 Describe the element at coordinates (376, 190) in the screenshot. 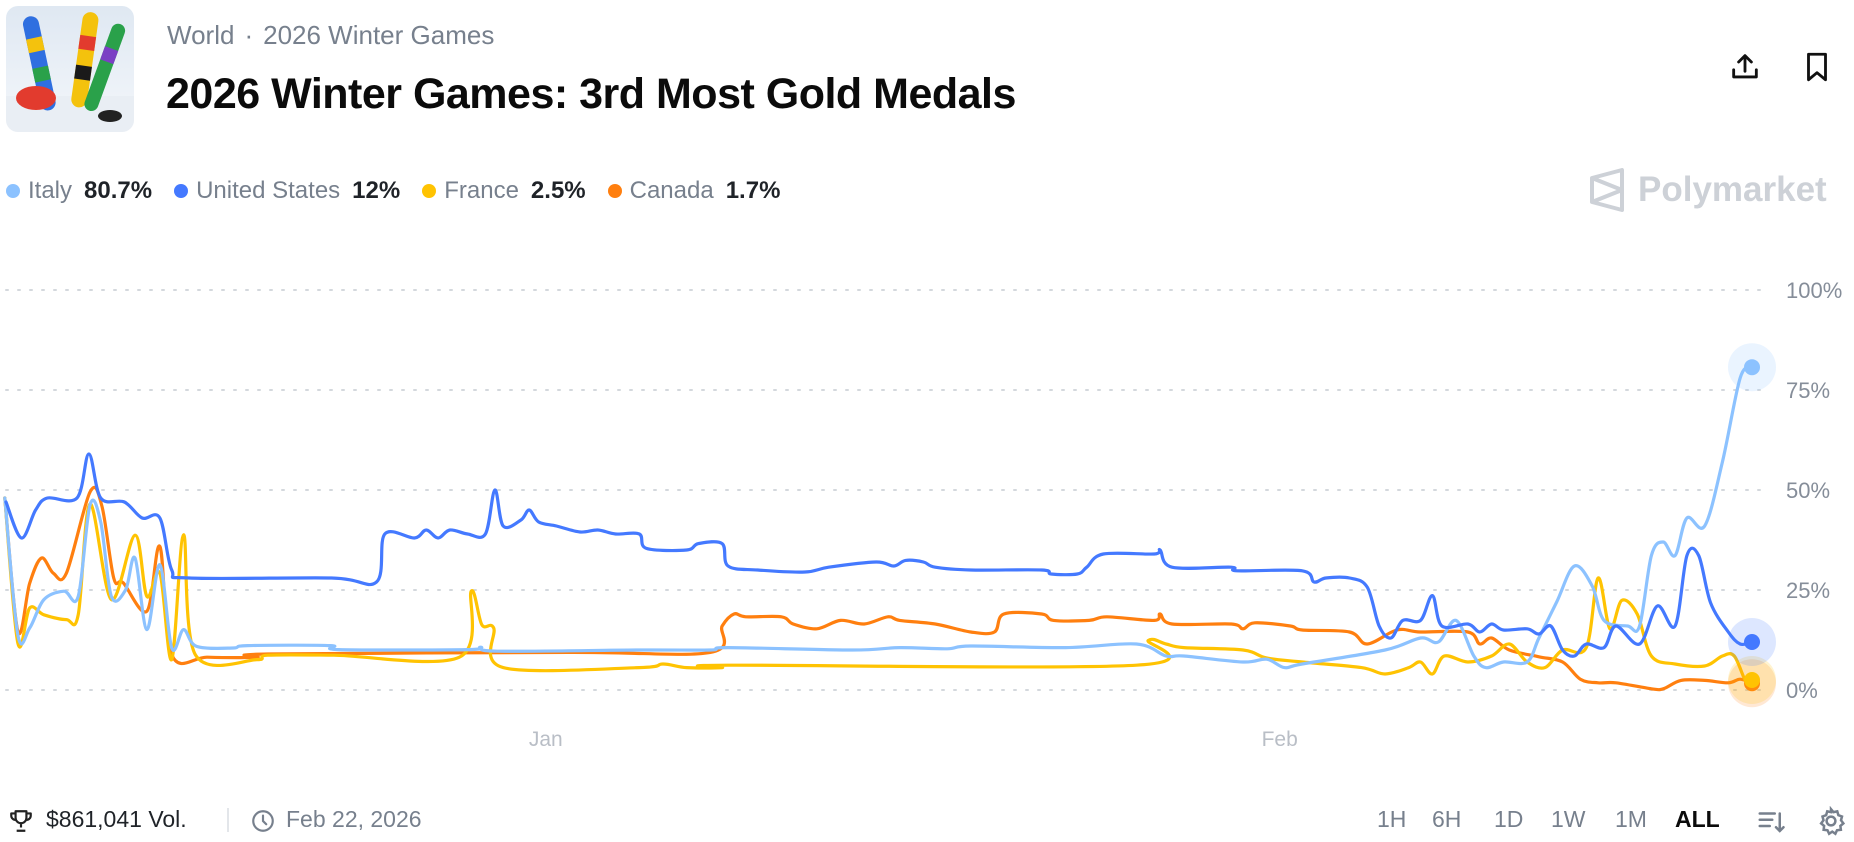

I see `legend-value: 12%` at that location.